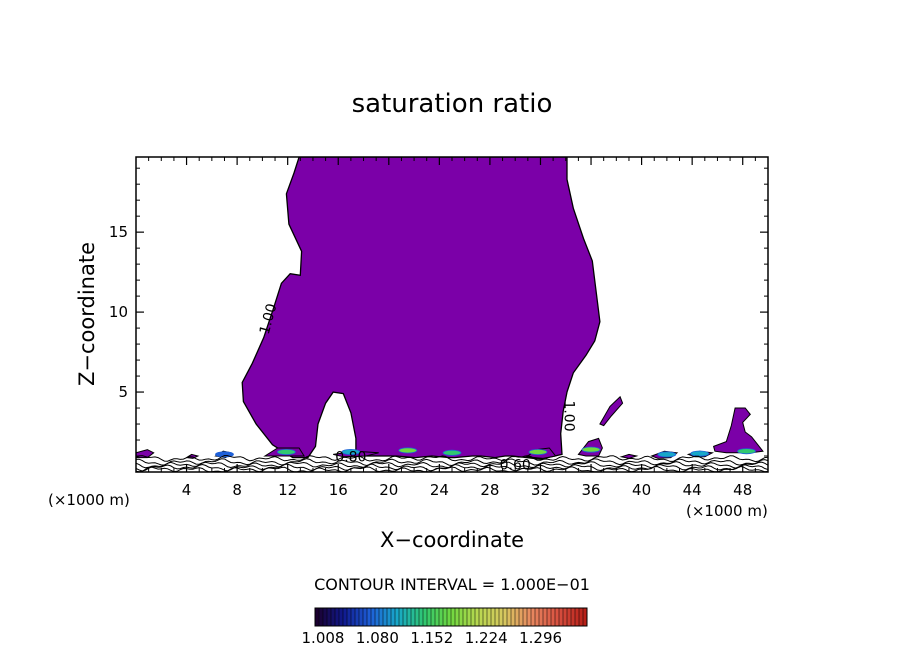 Image resolution: width=904 pixels, height=654 pixels. What do you see at coordinates (486, 638) in the screenshot?
I see `colorbar-label: 1.224` at bounding box center [486, 638].